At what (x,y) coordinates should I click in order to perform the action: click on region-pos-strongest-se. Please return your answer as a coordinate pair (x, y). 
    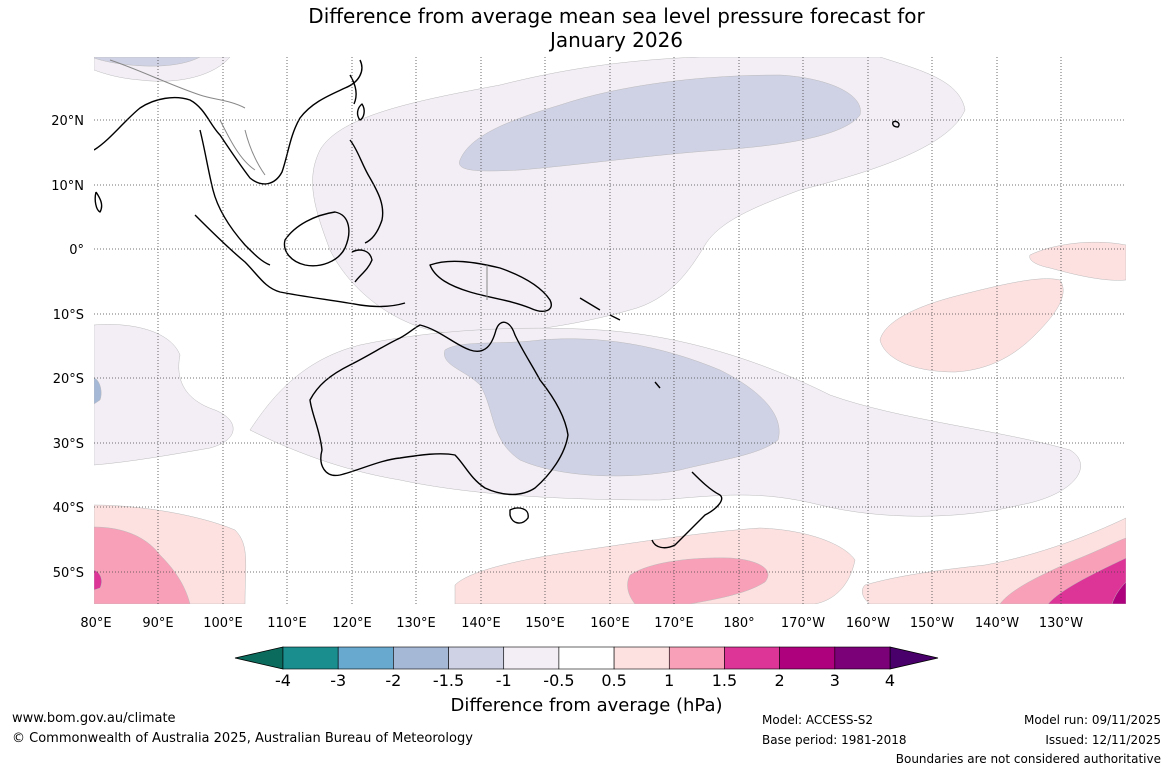
    Looking at the image, I should click on (1118, 592).